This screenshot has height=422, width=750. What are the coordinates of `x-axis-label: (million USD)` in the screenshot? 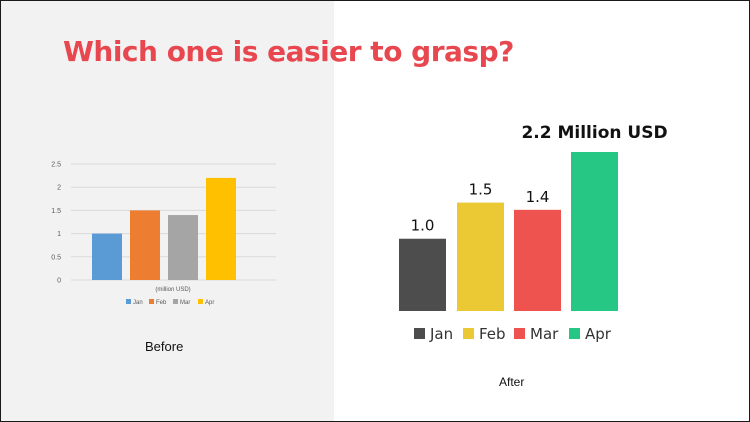 It's located at (172, 290).